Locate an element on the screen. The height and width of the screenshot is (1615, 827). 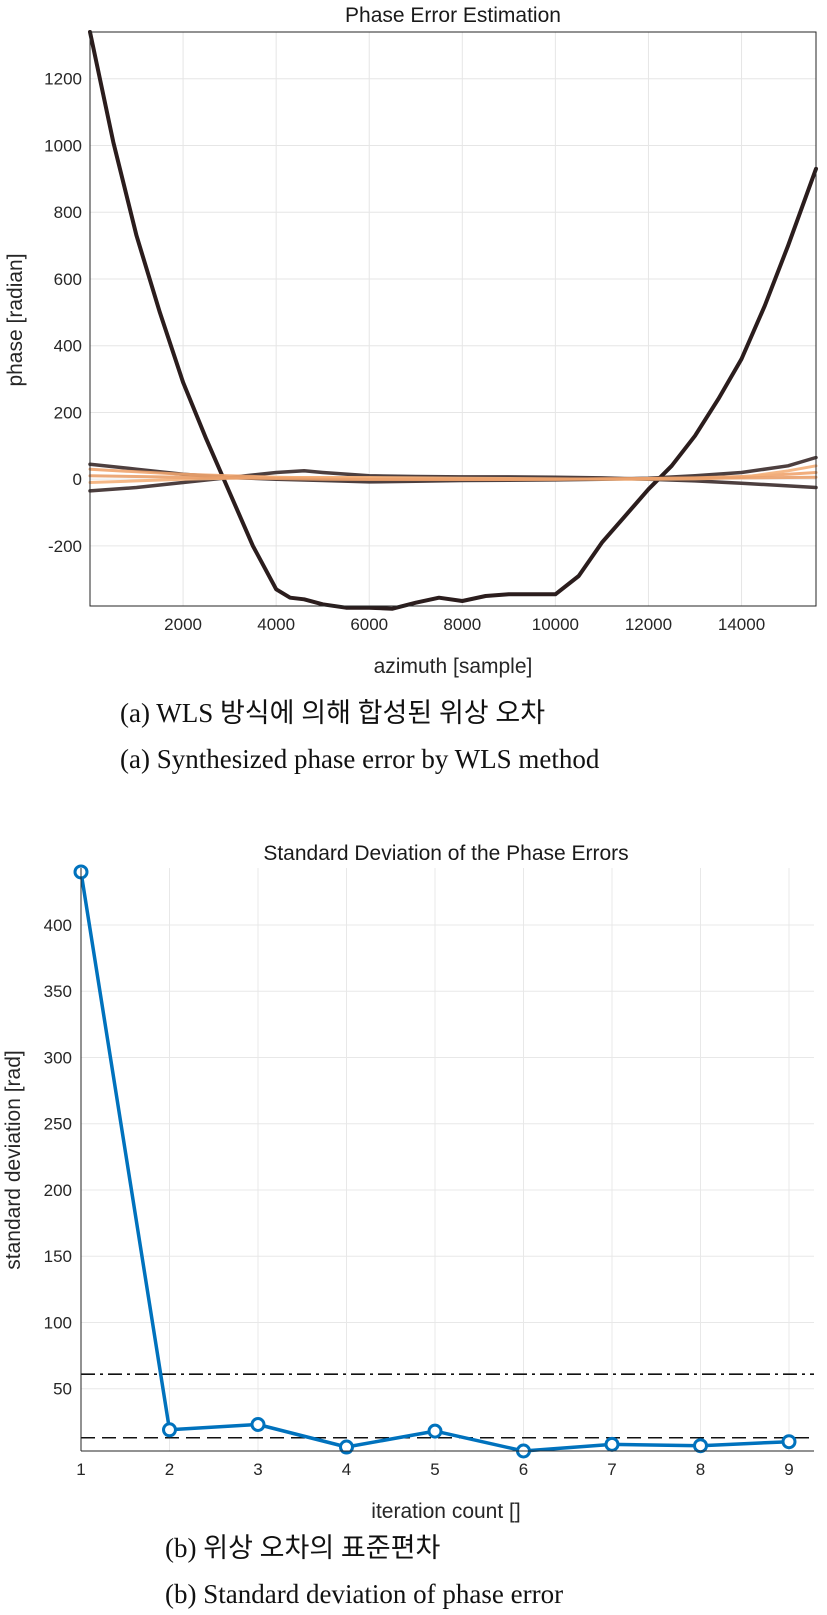
chart2-title: Standard Deviation of the Phase Errors is located at coordinates (445, 853).